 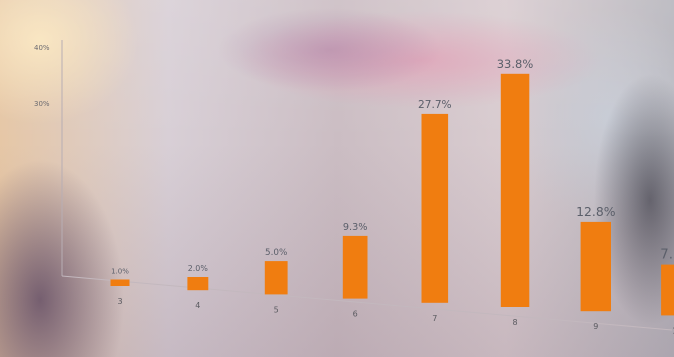 I want to click on x-axis-line, so click(x=367, y=303).